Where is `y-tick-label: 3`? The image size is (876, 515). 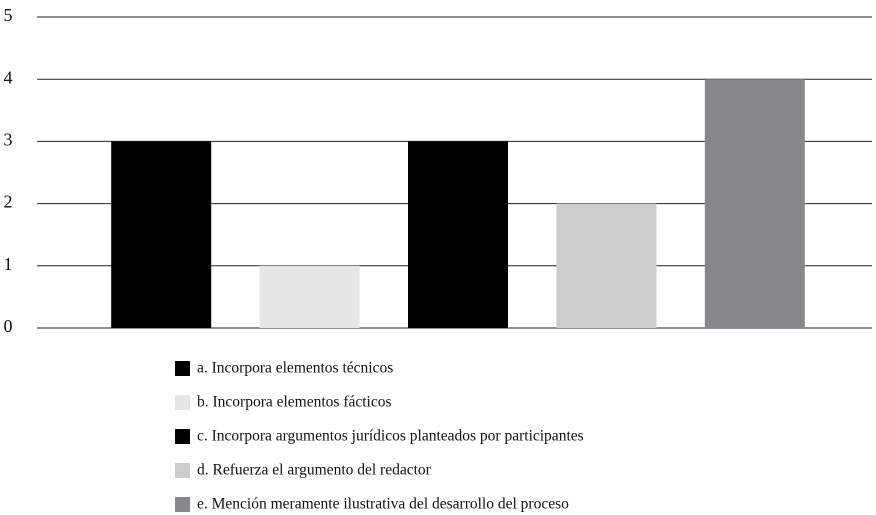
y-tick-label: 3 is located at coordinates (8, 140).